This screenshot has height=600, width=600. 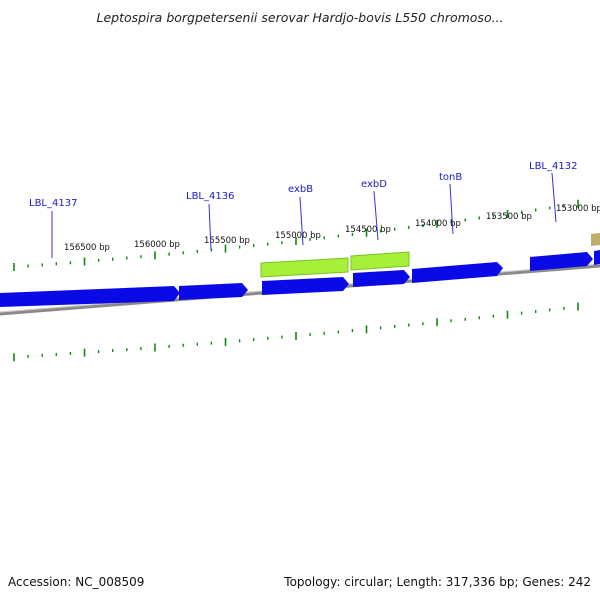 I want to click on upper-tick-marks, so click(x=296, y=235).